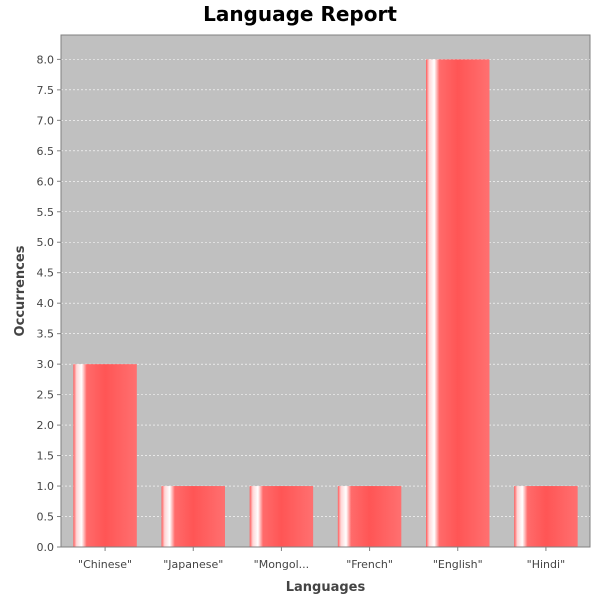  I want to click on chart-title: Language Report, so click(300, 14).